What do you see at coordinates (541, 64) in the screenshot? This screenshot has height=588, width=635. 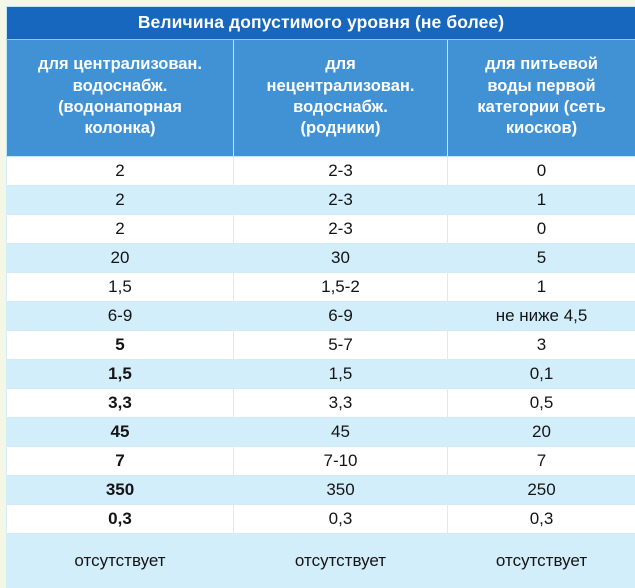 I see `column-header-line: для питьевой` at bounding box center [541, 64].